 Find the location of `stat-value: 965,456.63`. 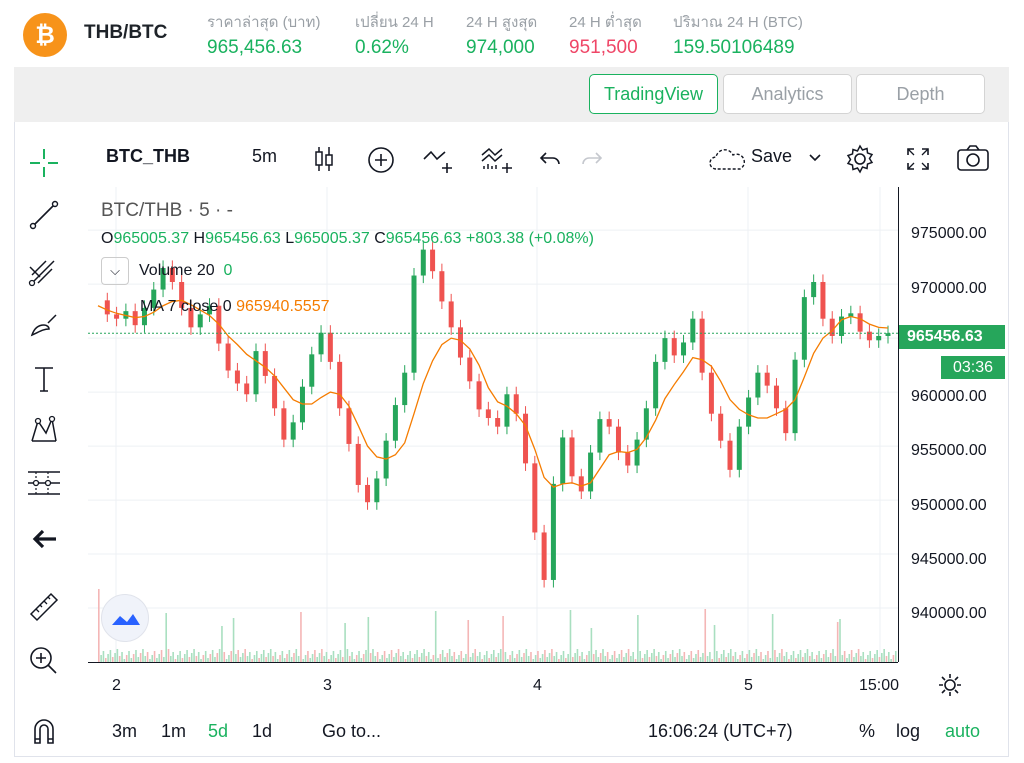

stat-value: 965,456.63 is located at coordinates (255, 47).